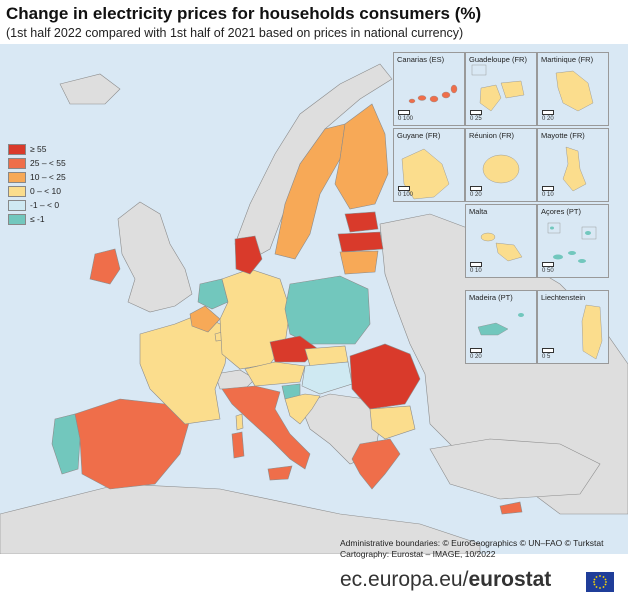 The width and height of the screenshot is (628, 601). What do you see at coordinates (404, 579) in the screenshot?
I see `url-prefix: ec.europa.eu/` at bounding box center [404, 579].